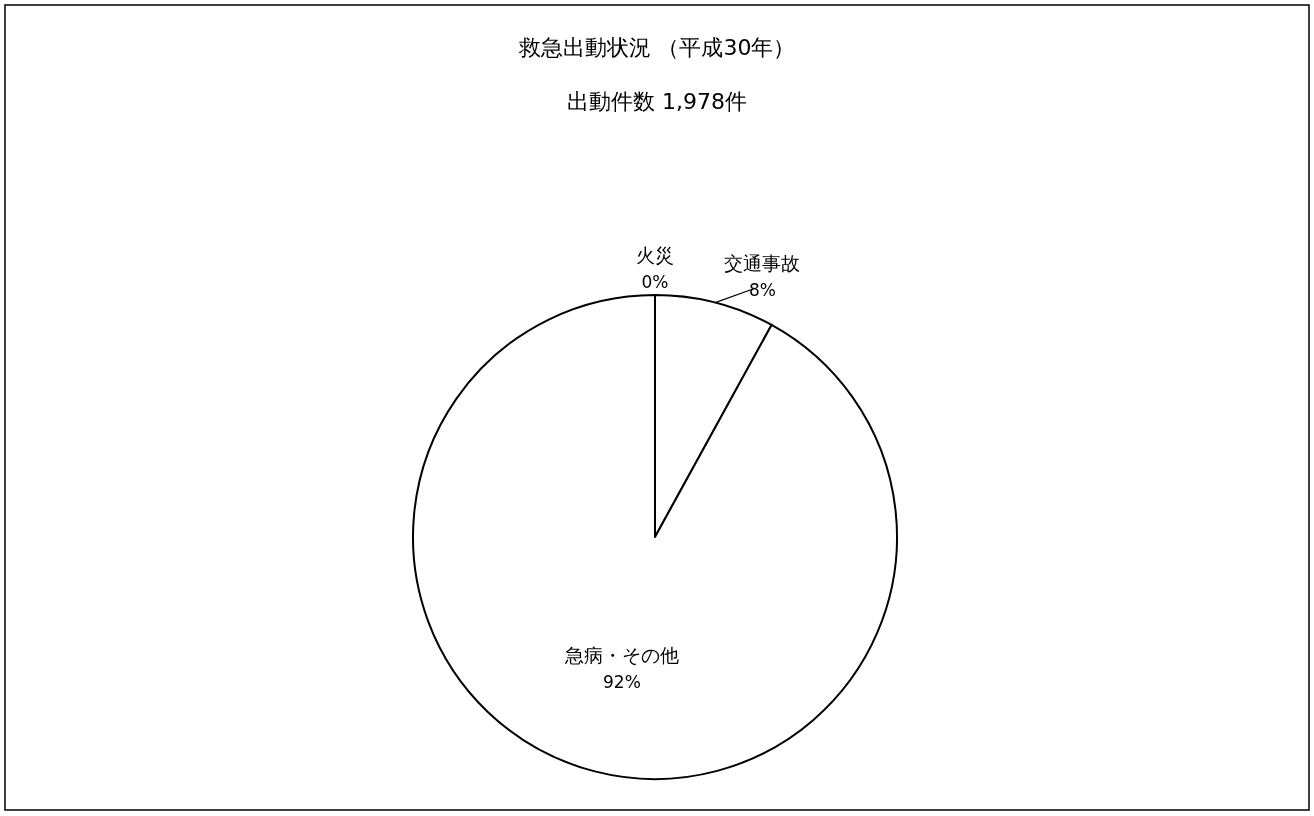 Image resolution: width=1314 pixels, height=816 pixels. What do you see at coordinates (621, 654) in the screenshot?
I see `slice-label: 急病・その他` at bounding box center [621, 654].